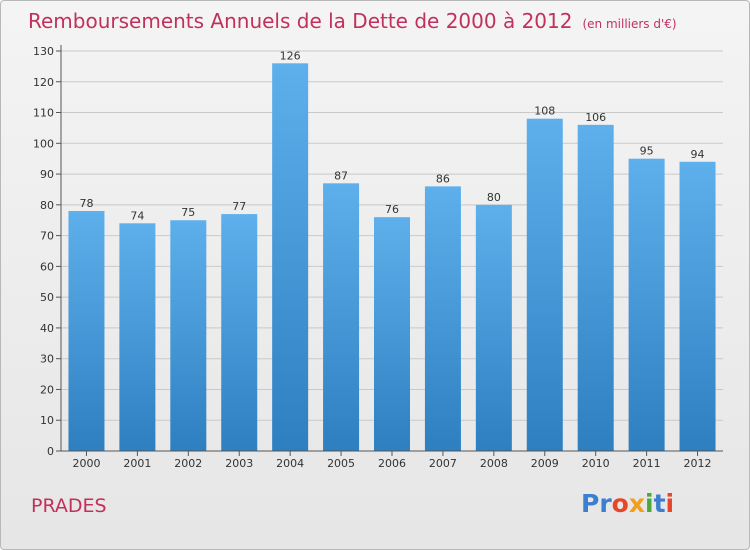 The width and height of the screenshot is (750, 550). I want to click on data-label: 76, so click(392, 209).